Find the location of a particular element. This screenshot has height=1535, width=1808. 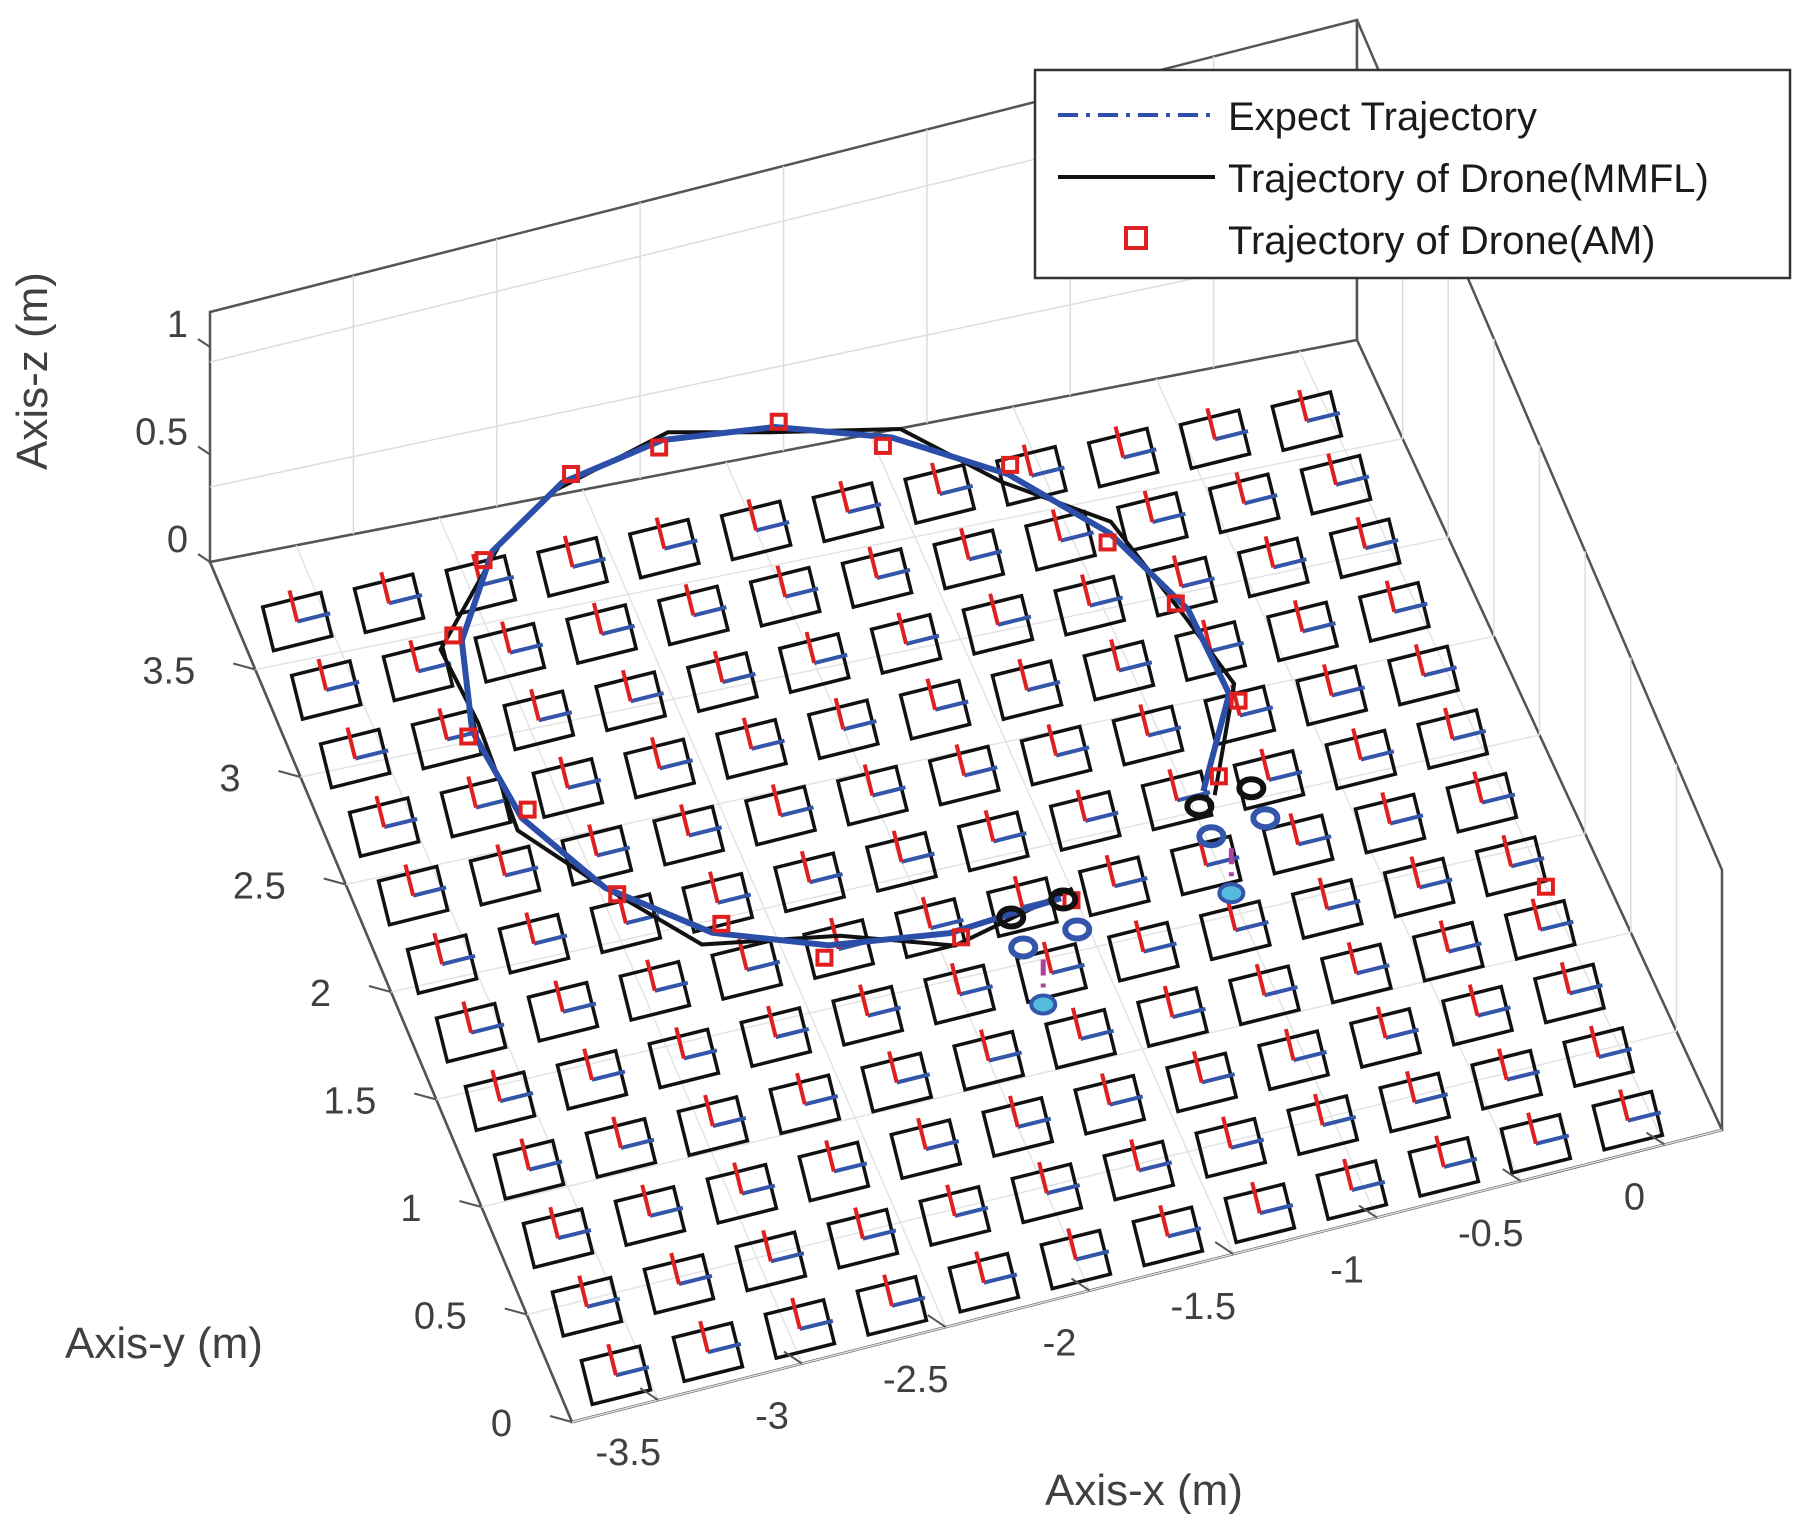

y-tick-label: 1 is located at coordinates (410, 1209).